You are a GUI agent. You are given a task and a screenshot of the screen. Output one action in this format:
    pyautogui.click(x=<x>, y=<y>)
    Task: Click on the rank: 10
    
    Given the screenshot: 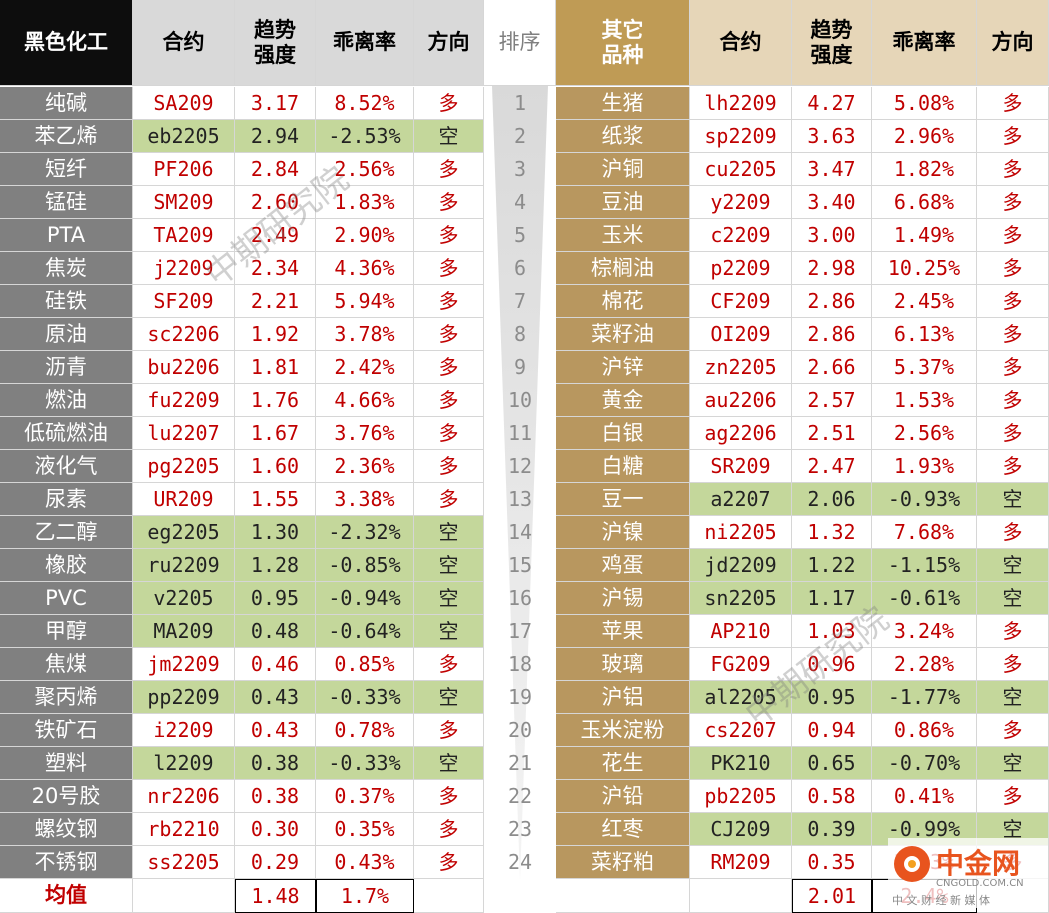 What is the action you would take?
    pyautogui.click(x=520, y=400)
    